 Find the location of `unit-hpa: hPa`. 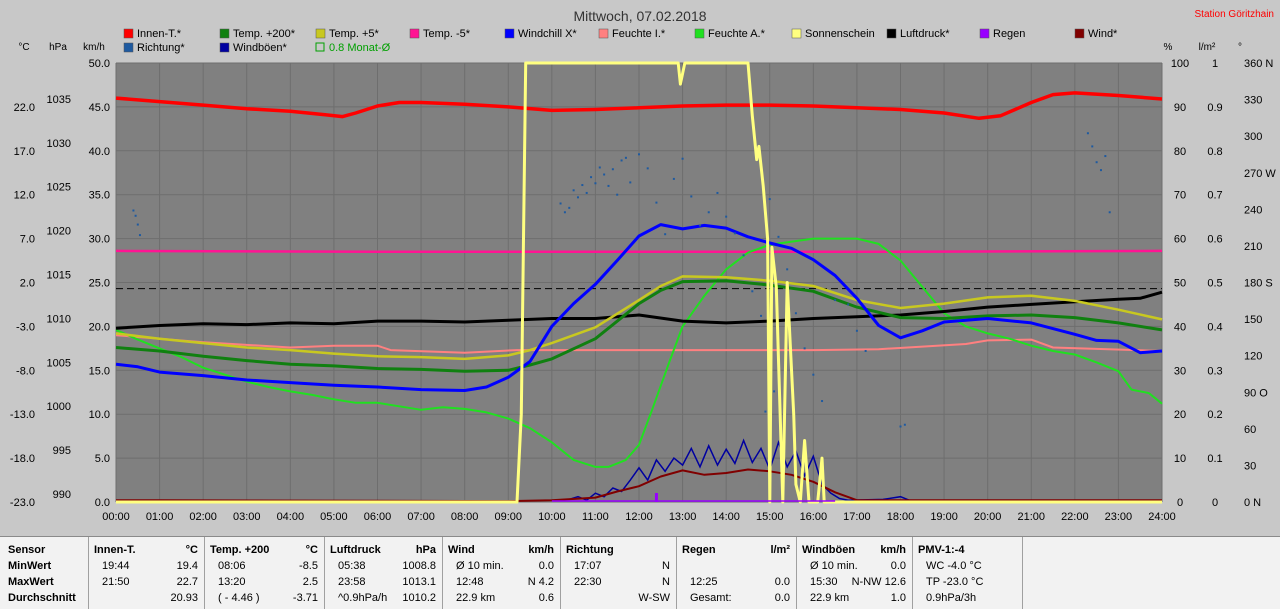

unit-hpa: hPa is located at coordinates (58, 47).